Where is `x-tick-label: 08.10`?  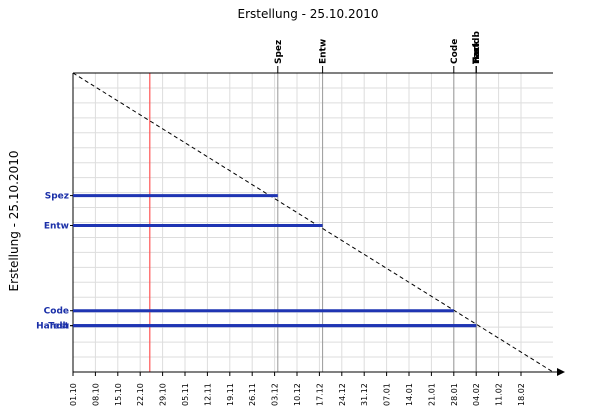 x-tick-label: 08.10 is located at coordinates (95, 394).